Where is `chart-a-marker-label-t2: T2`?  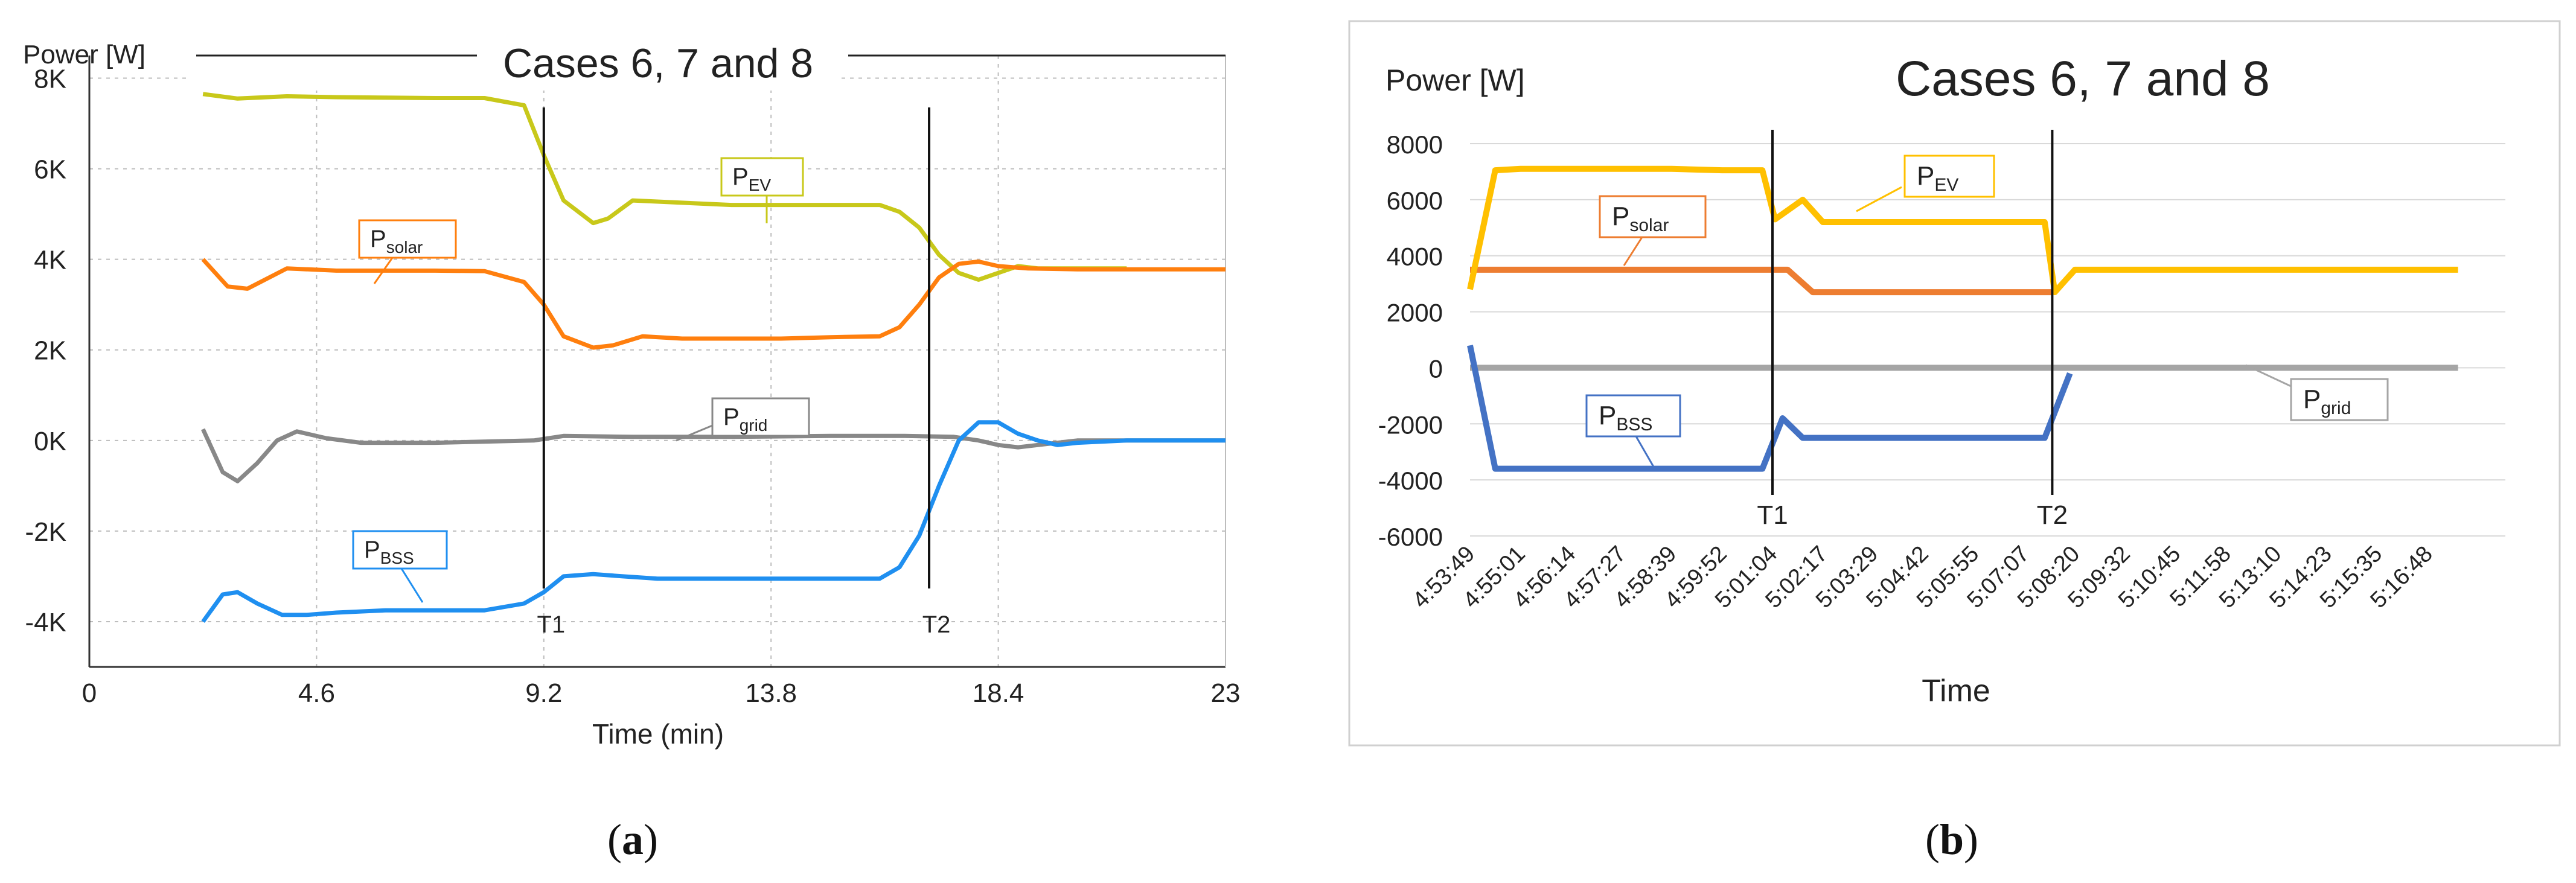 chart-a-marker-label-t2: T2 is located at coordinates (936, 624).